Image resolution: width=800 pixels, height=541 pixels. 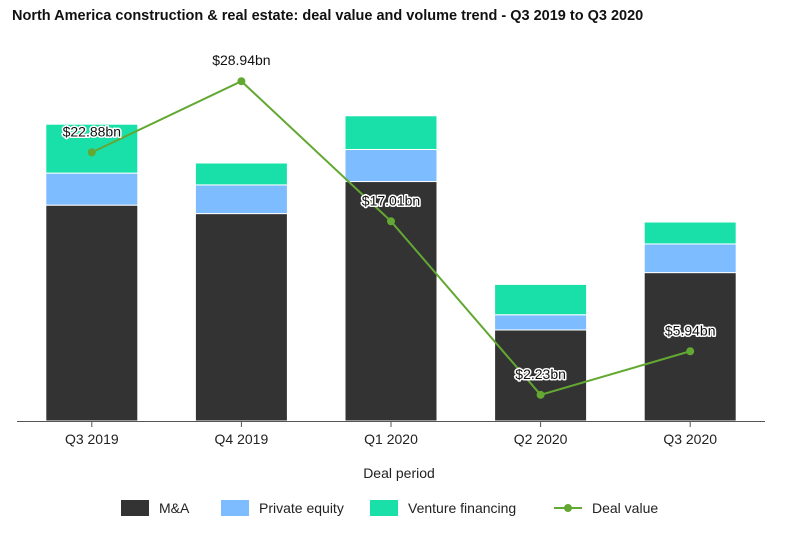 I want to click on x-tick-label-q3-2019: Q3 2019, so click(x=92, y=439).